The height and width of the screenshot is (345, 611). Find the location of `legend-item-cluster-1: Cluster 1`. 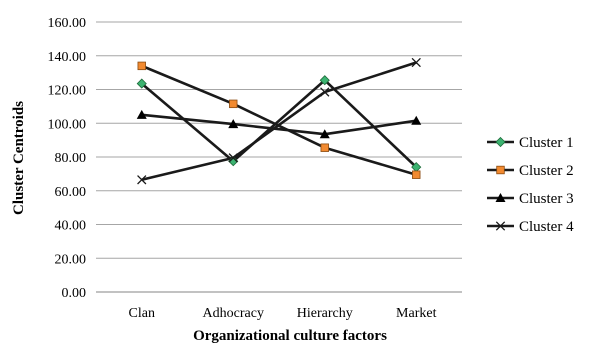

legend-item-cluster-1: Cluster 1 is located at coordinates (530, 143).